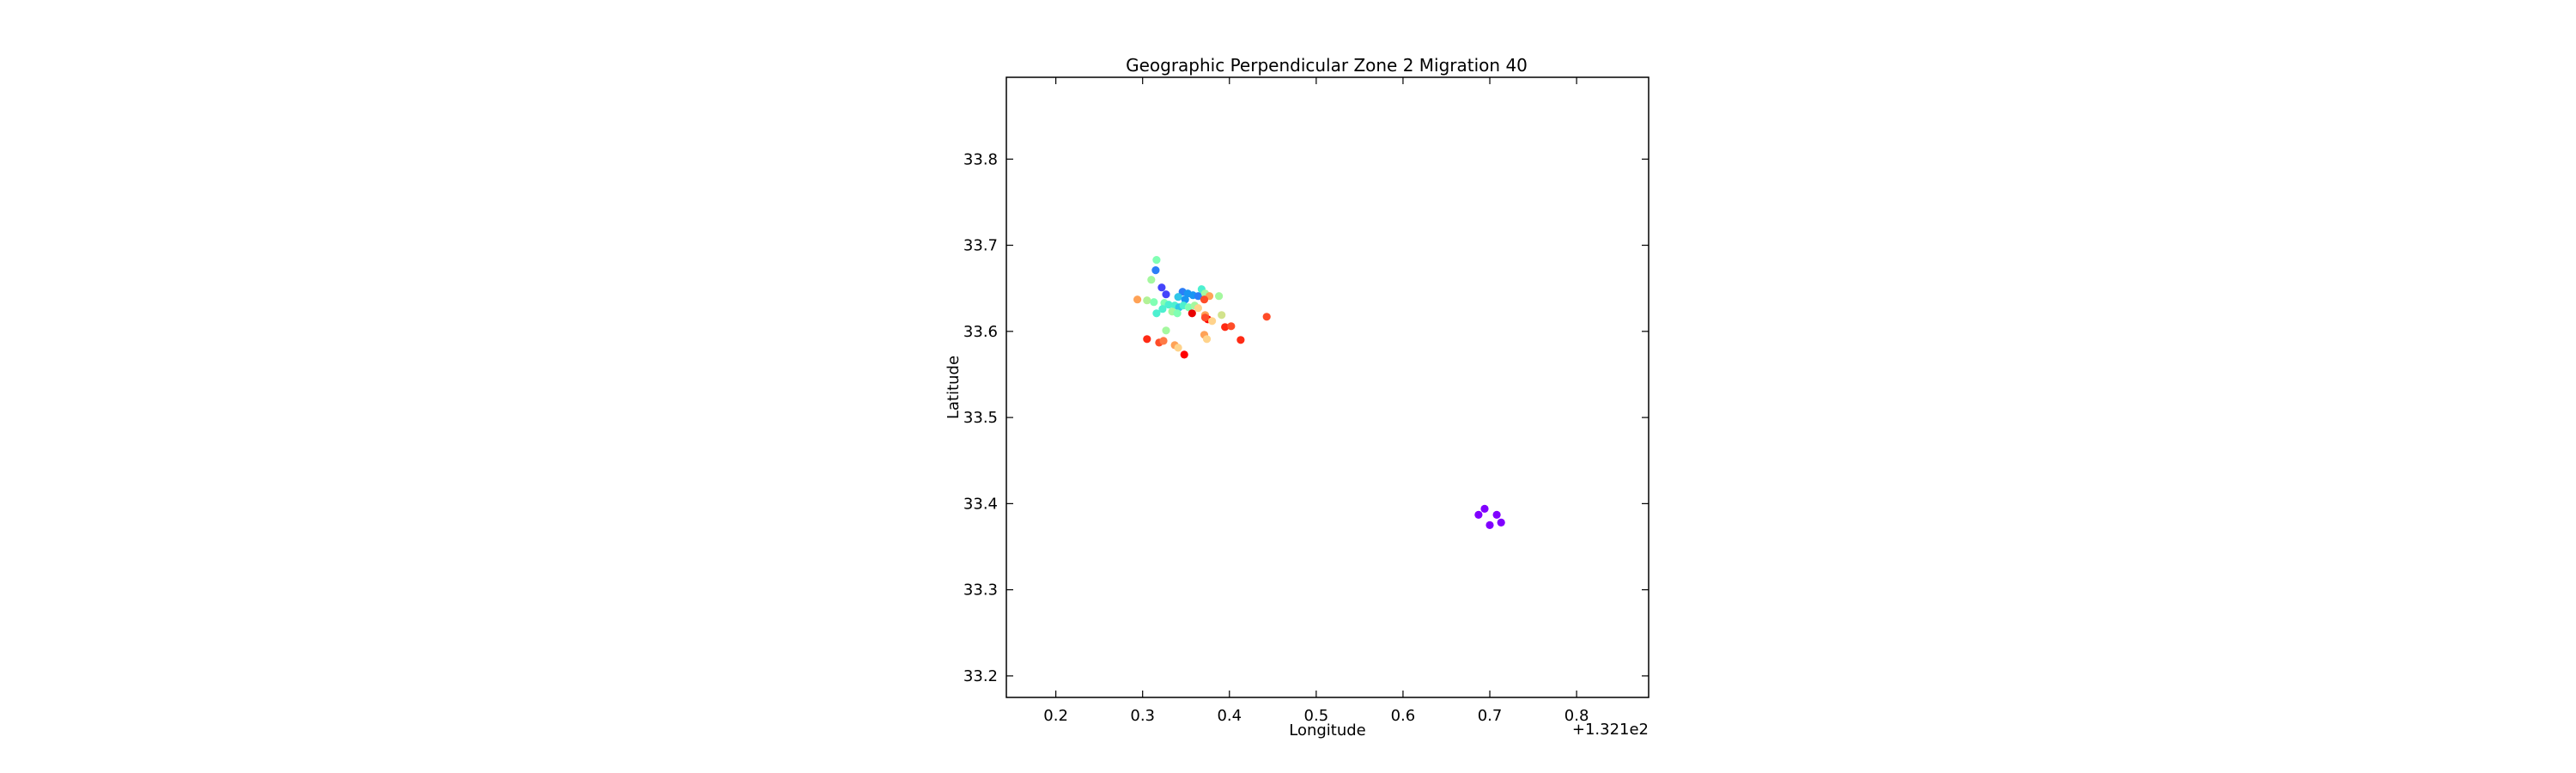  Describe the element at coordinates (1056, 716) in the screenshot. I see `x-tick-label-0: 0.2` at that location.